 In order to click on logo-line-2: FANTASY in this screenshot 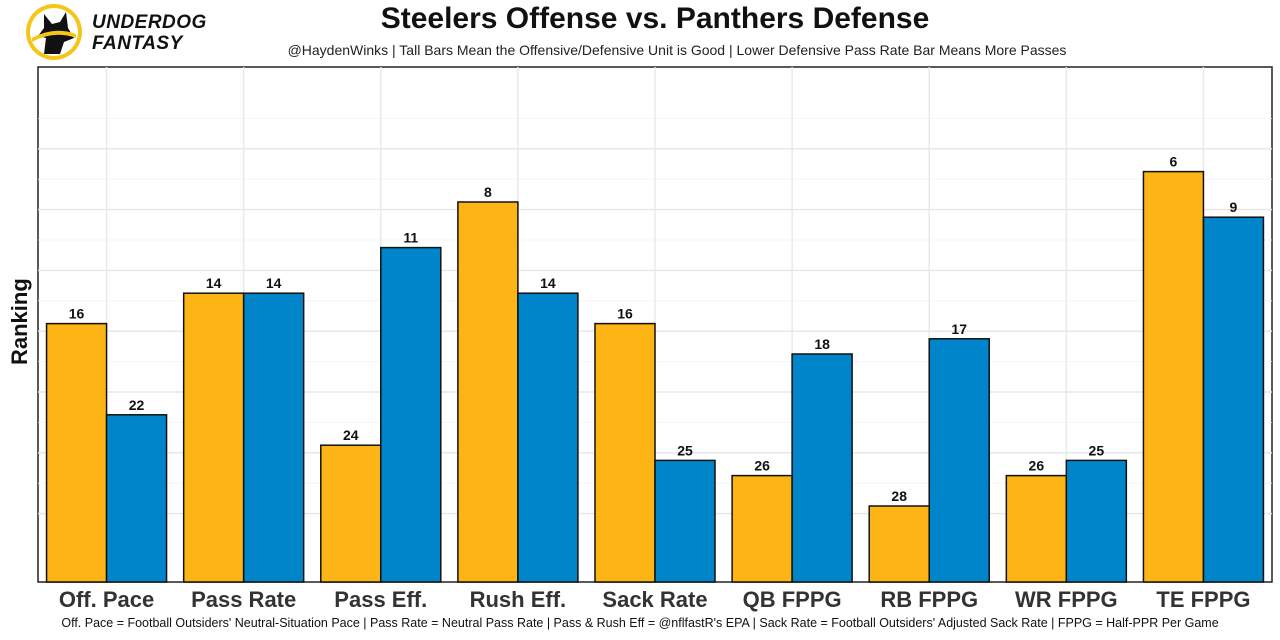, I will do `click(137, 43)`.